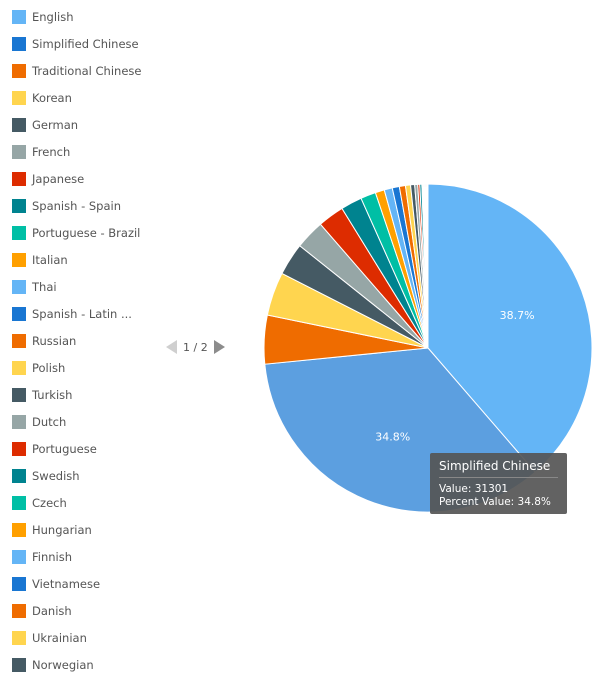 The image size is (600, 686). I want to click on legend-label: Traditional Chinese, so click(87, 70).